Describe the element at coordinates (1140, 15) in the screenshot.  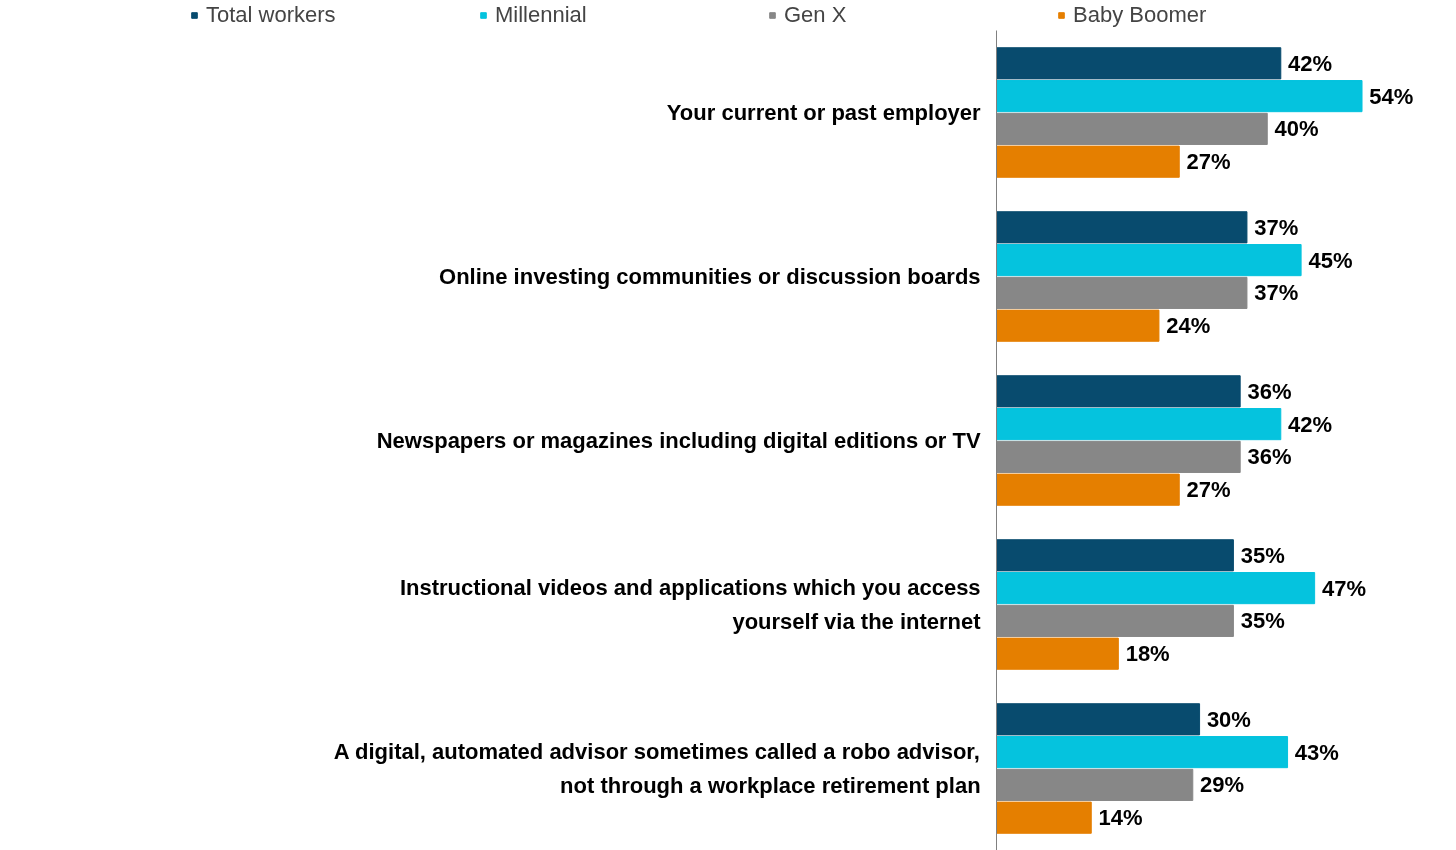
I see `legend-label: Baby Boomer` at that location.